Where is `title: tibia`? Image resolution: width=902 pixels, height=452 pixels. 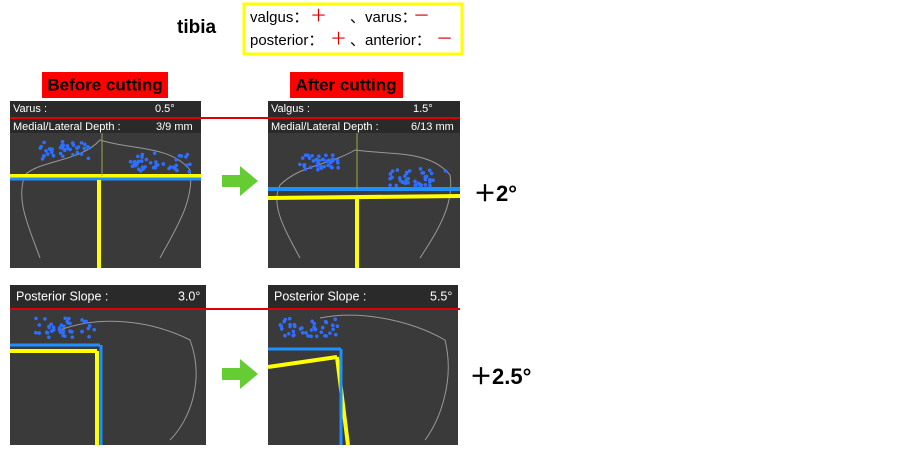
title: tibia is located at coordinates (196, 27).